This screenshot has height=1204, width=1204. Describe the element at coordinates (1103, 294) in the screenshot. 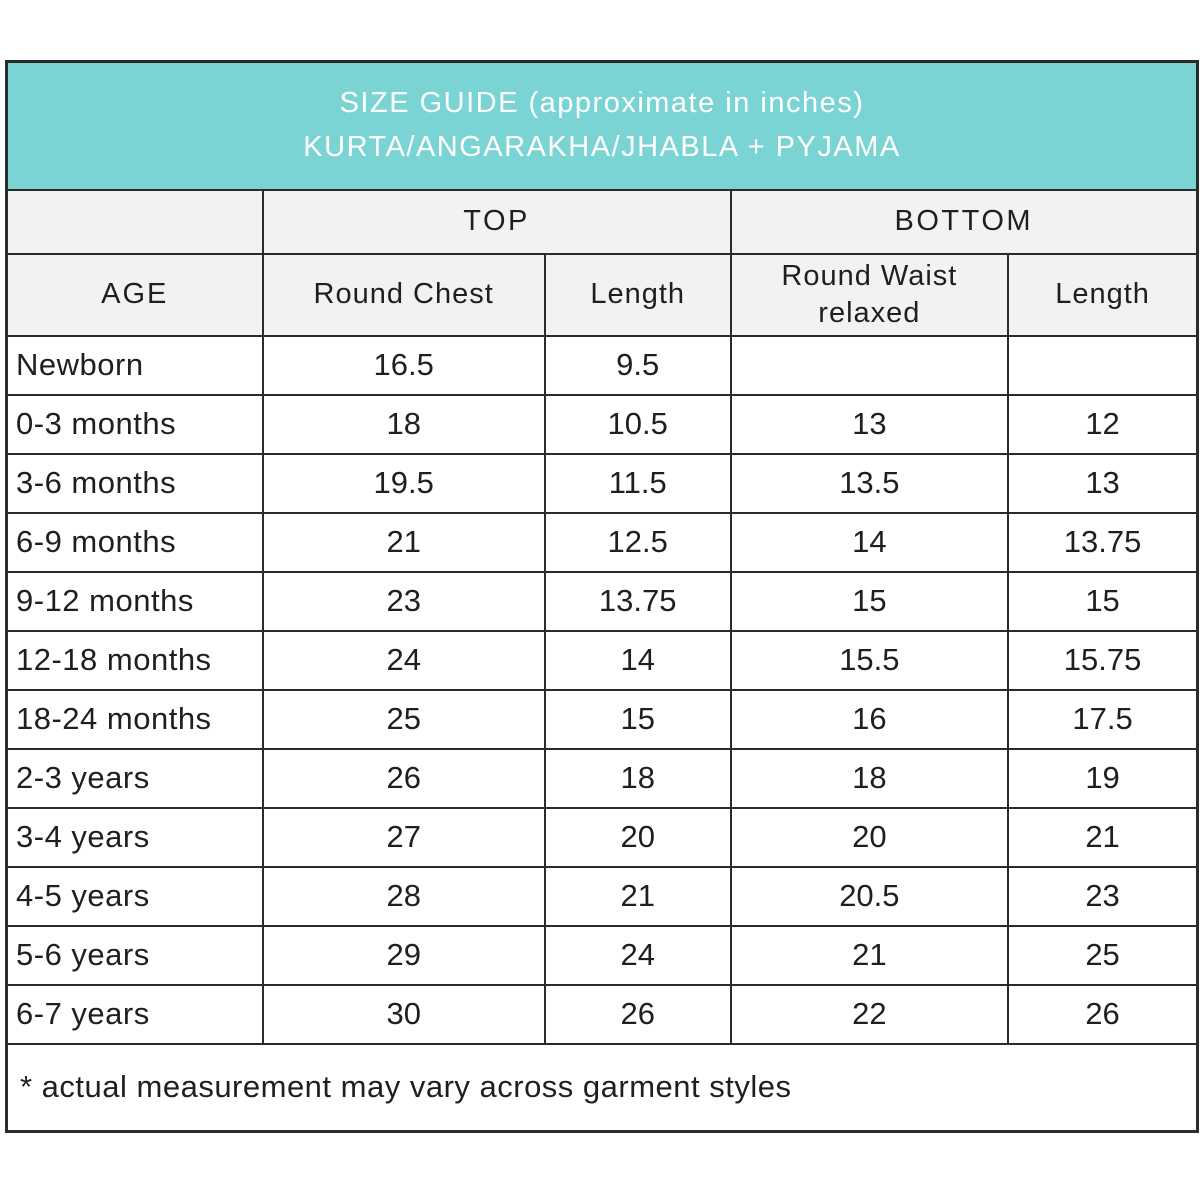

I see `column-header-bottom-length: Length` at that location.